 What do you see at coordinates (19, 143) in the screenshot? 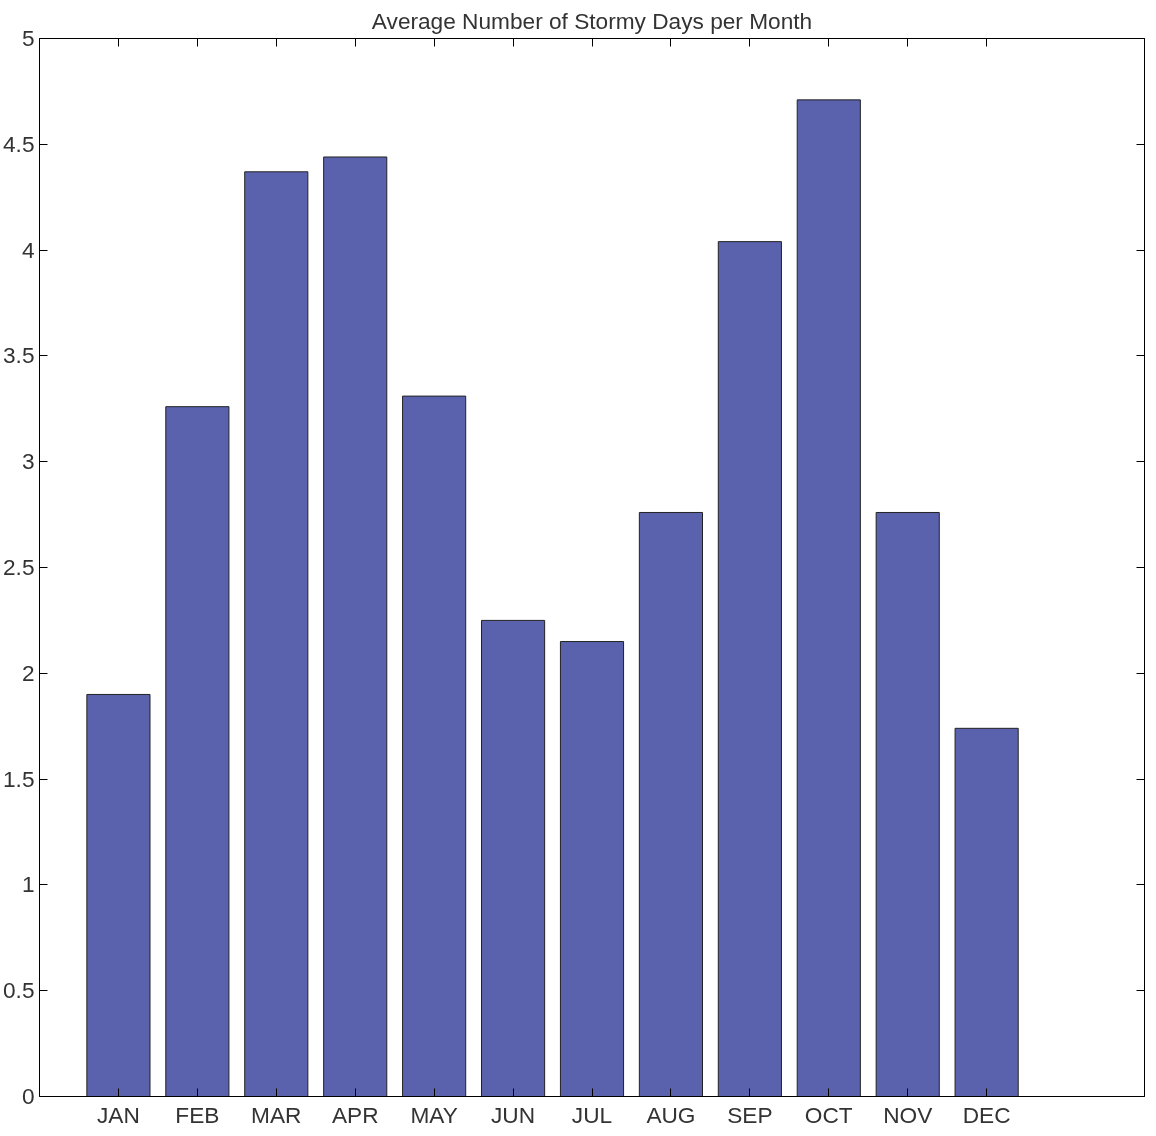
I see `y-tick-label: 4.5` at bounding box center [19, 143].